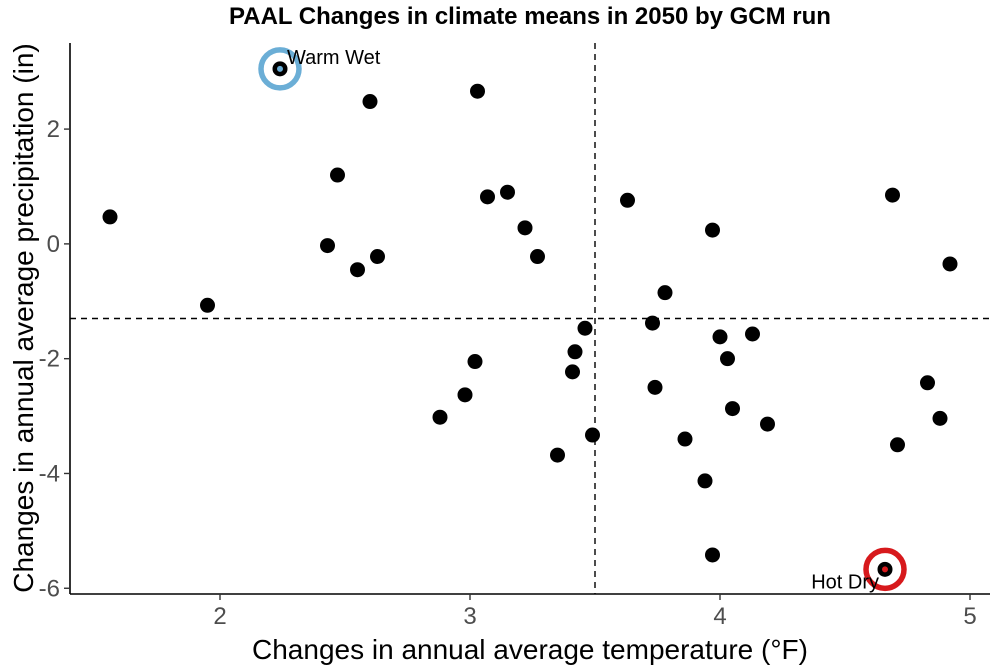 This screenshot has width=1000, height=667. I want to click on highlight-label: Hot Dry, so click(845, 582).